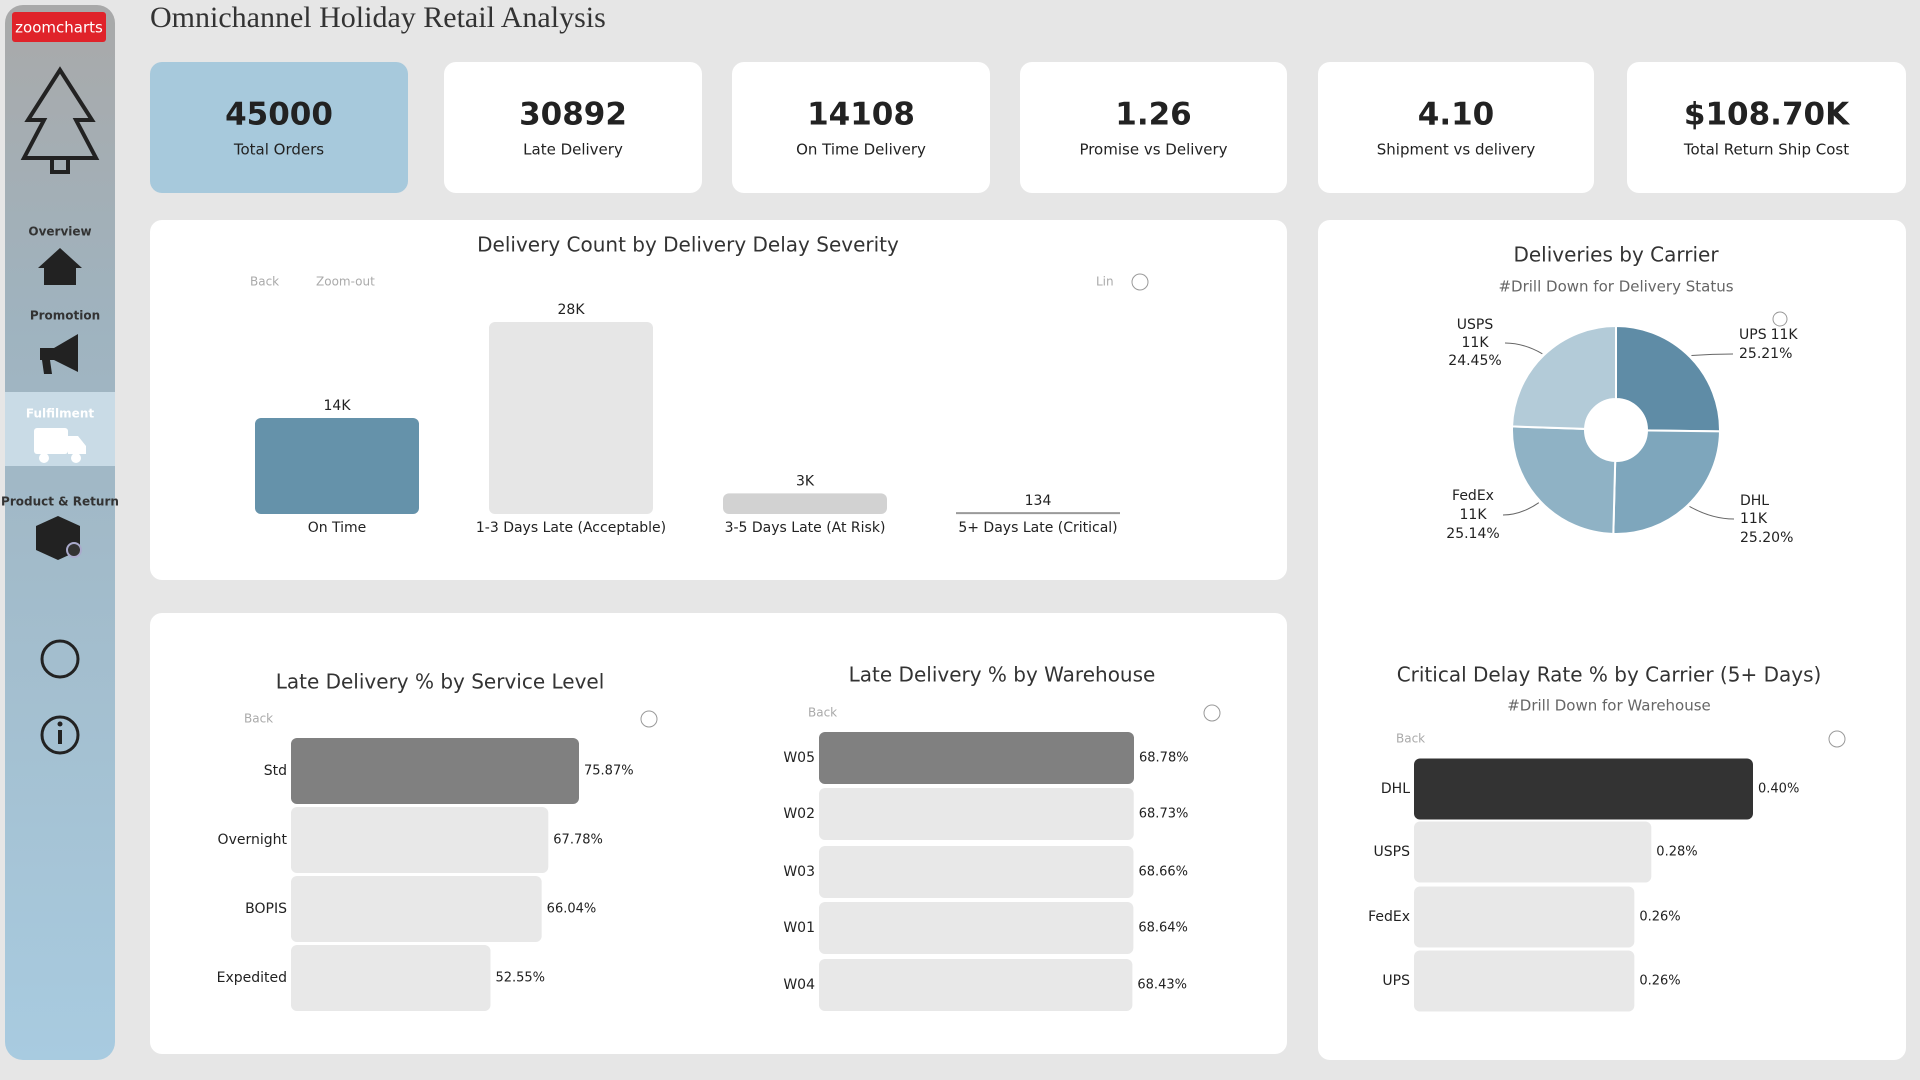 This screenshot has height=1080, width=1920. Describe the element at coordinates (1164, 758) in the screenshot. I see `value-label: 68.78%` at that location.